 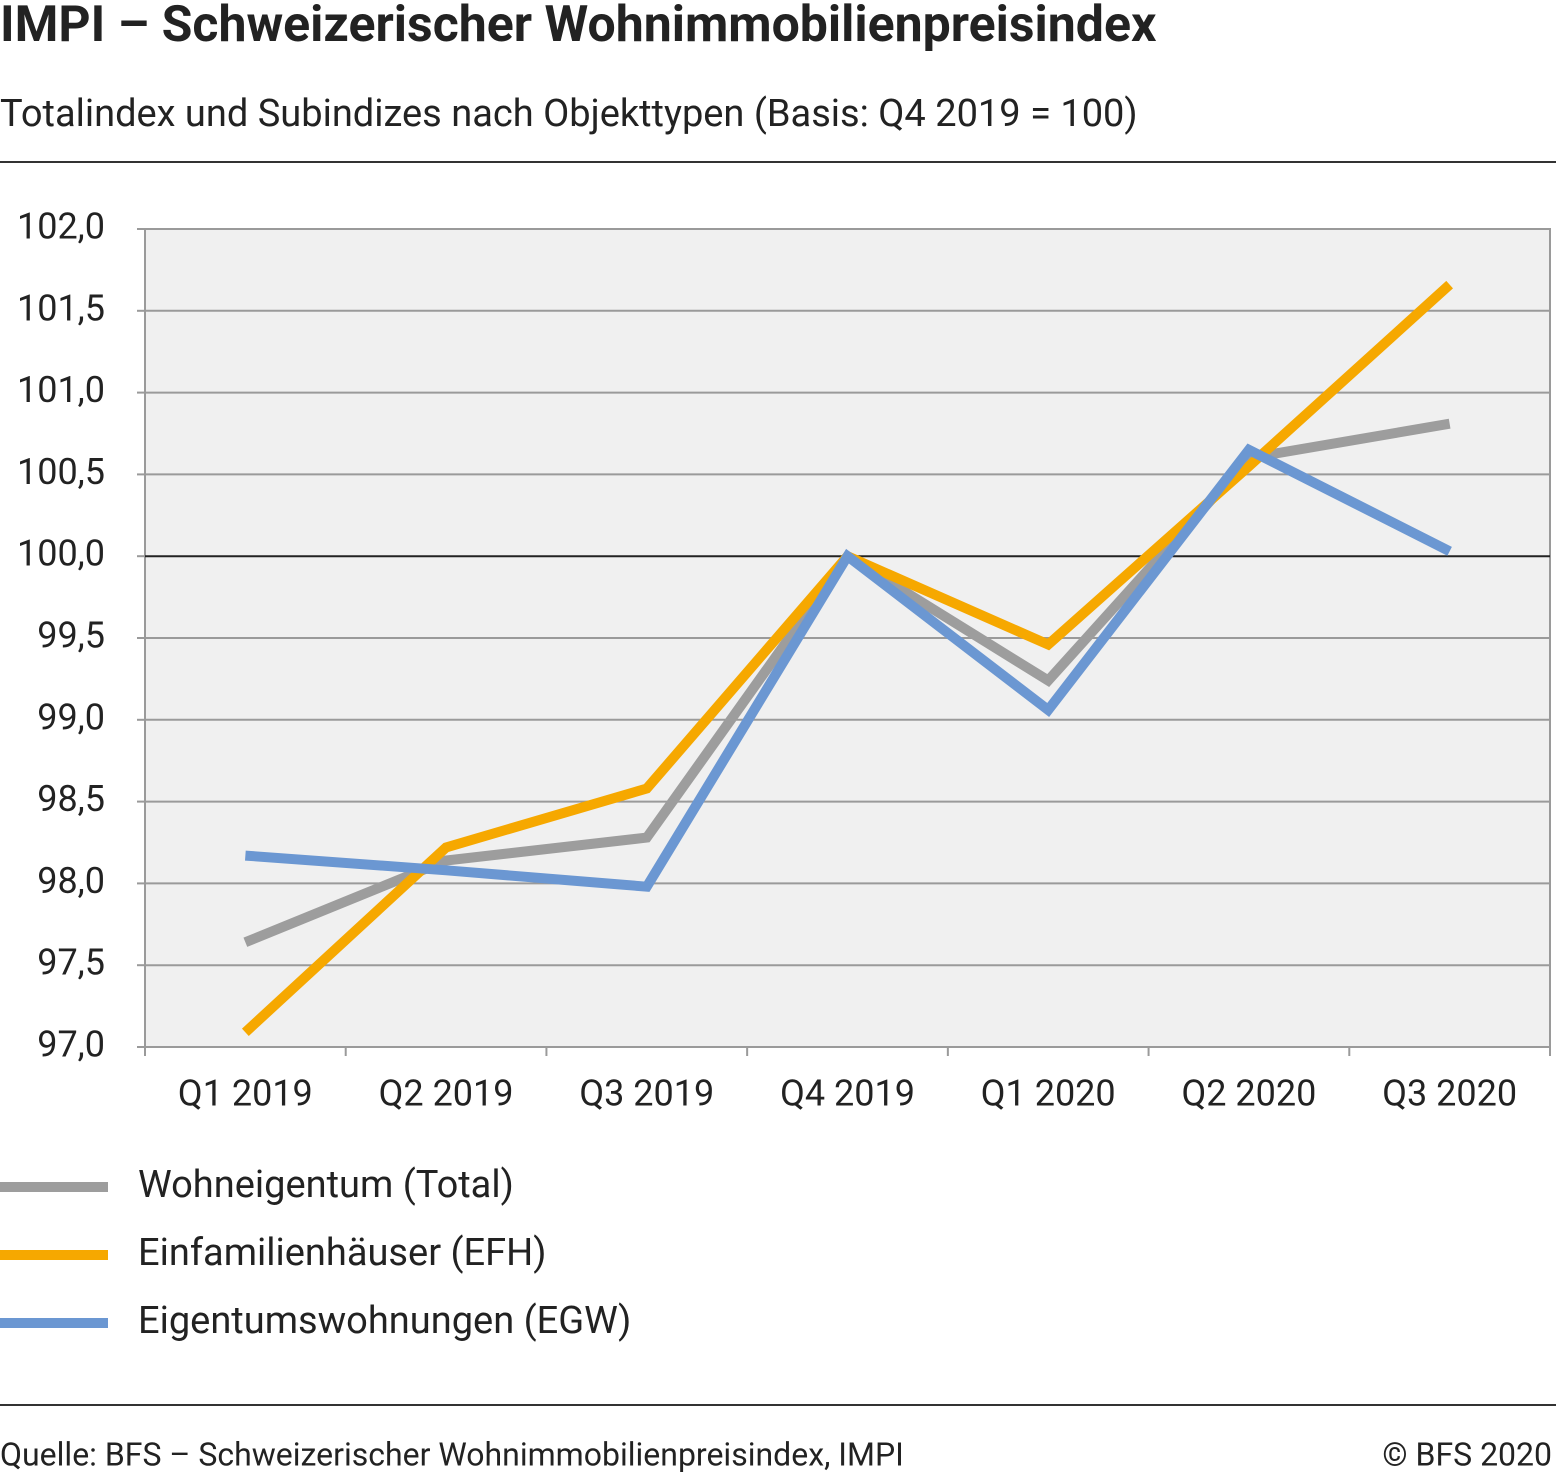 What do you see at coordinates (61, 227) in the screenshot?
I see `y-tick-label: 102,0` at bounding box center [61, 227].